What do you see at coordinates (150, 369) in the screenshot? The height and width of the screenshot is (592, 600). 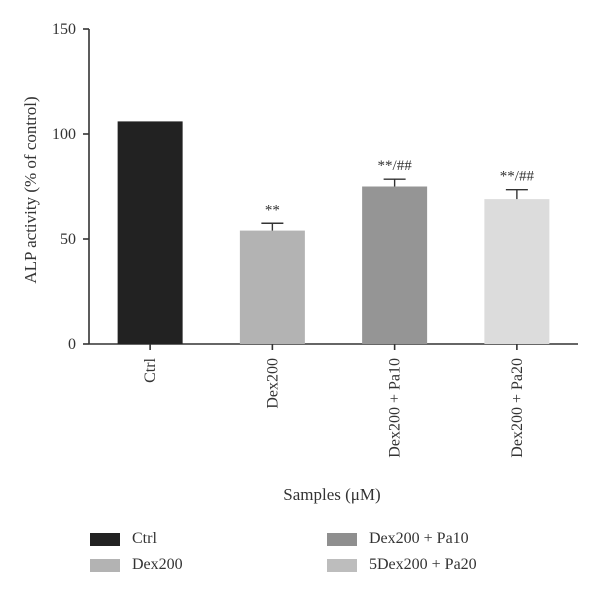 I see `x-tick-label: Ctrl` at bounding box center [150, 369].